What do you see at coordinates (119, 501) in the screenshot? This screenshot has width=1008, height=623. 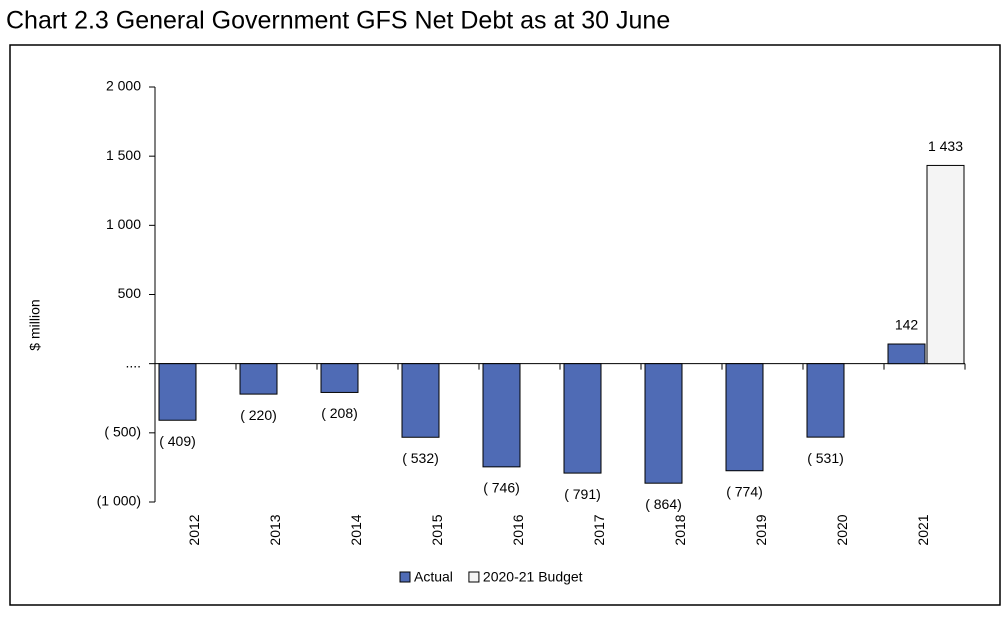 I see `y-tick-label: (1 000)` at bounding box center [119, 501].